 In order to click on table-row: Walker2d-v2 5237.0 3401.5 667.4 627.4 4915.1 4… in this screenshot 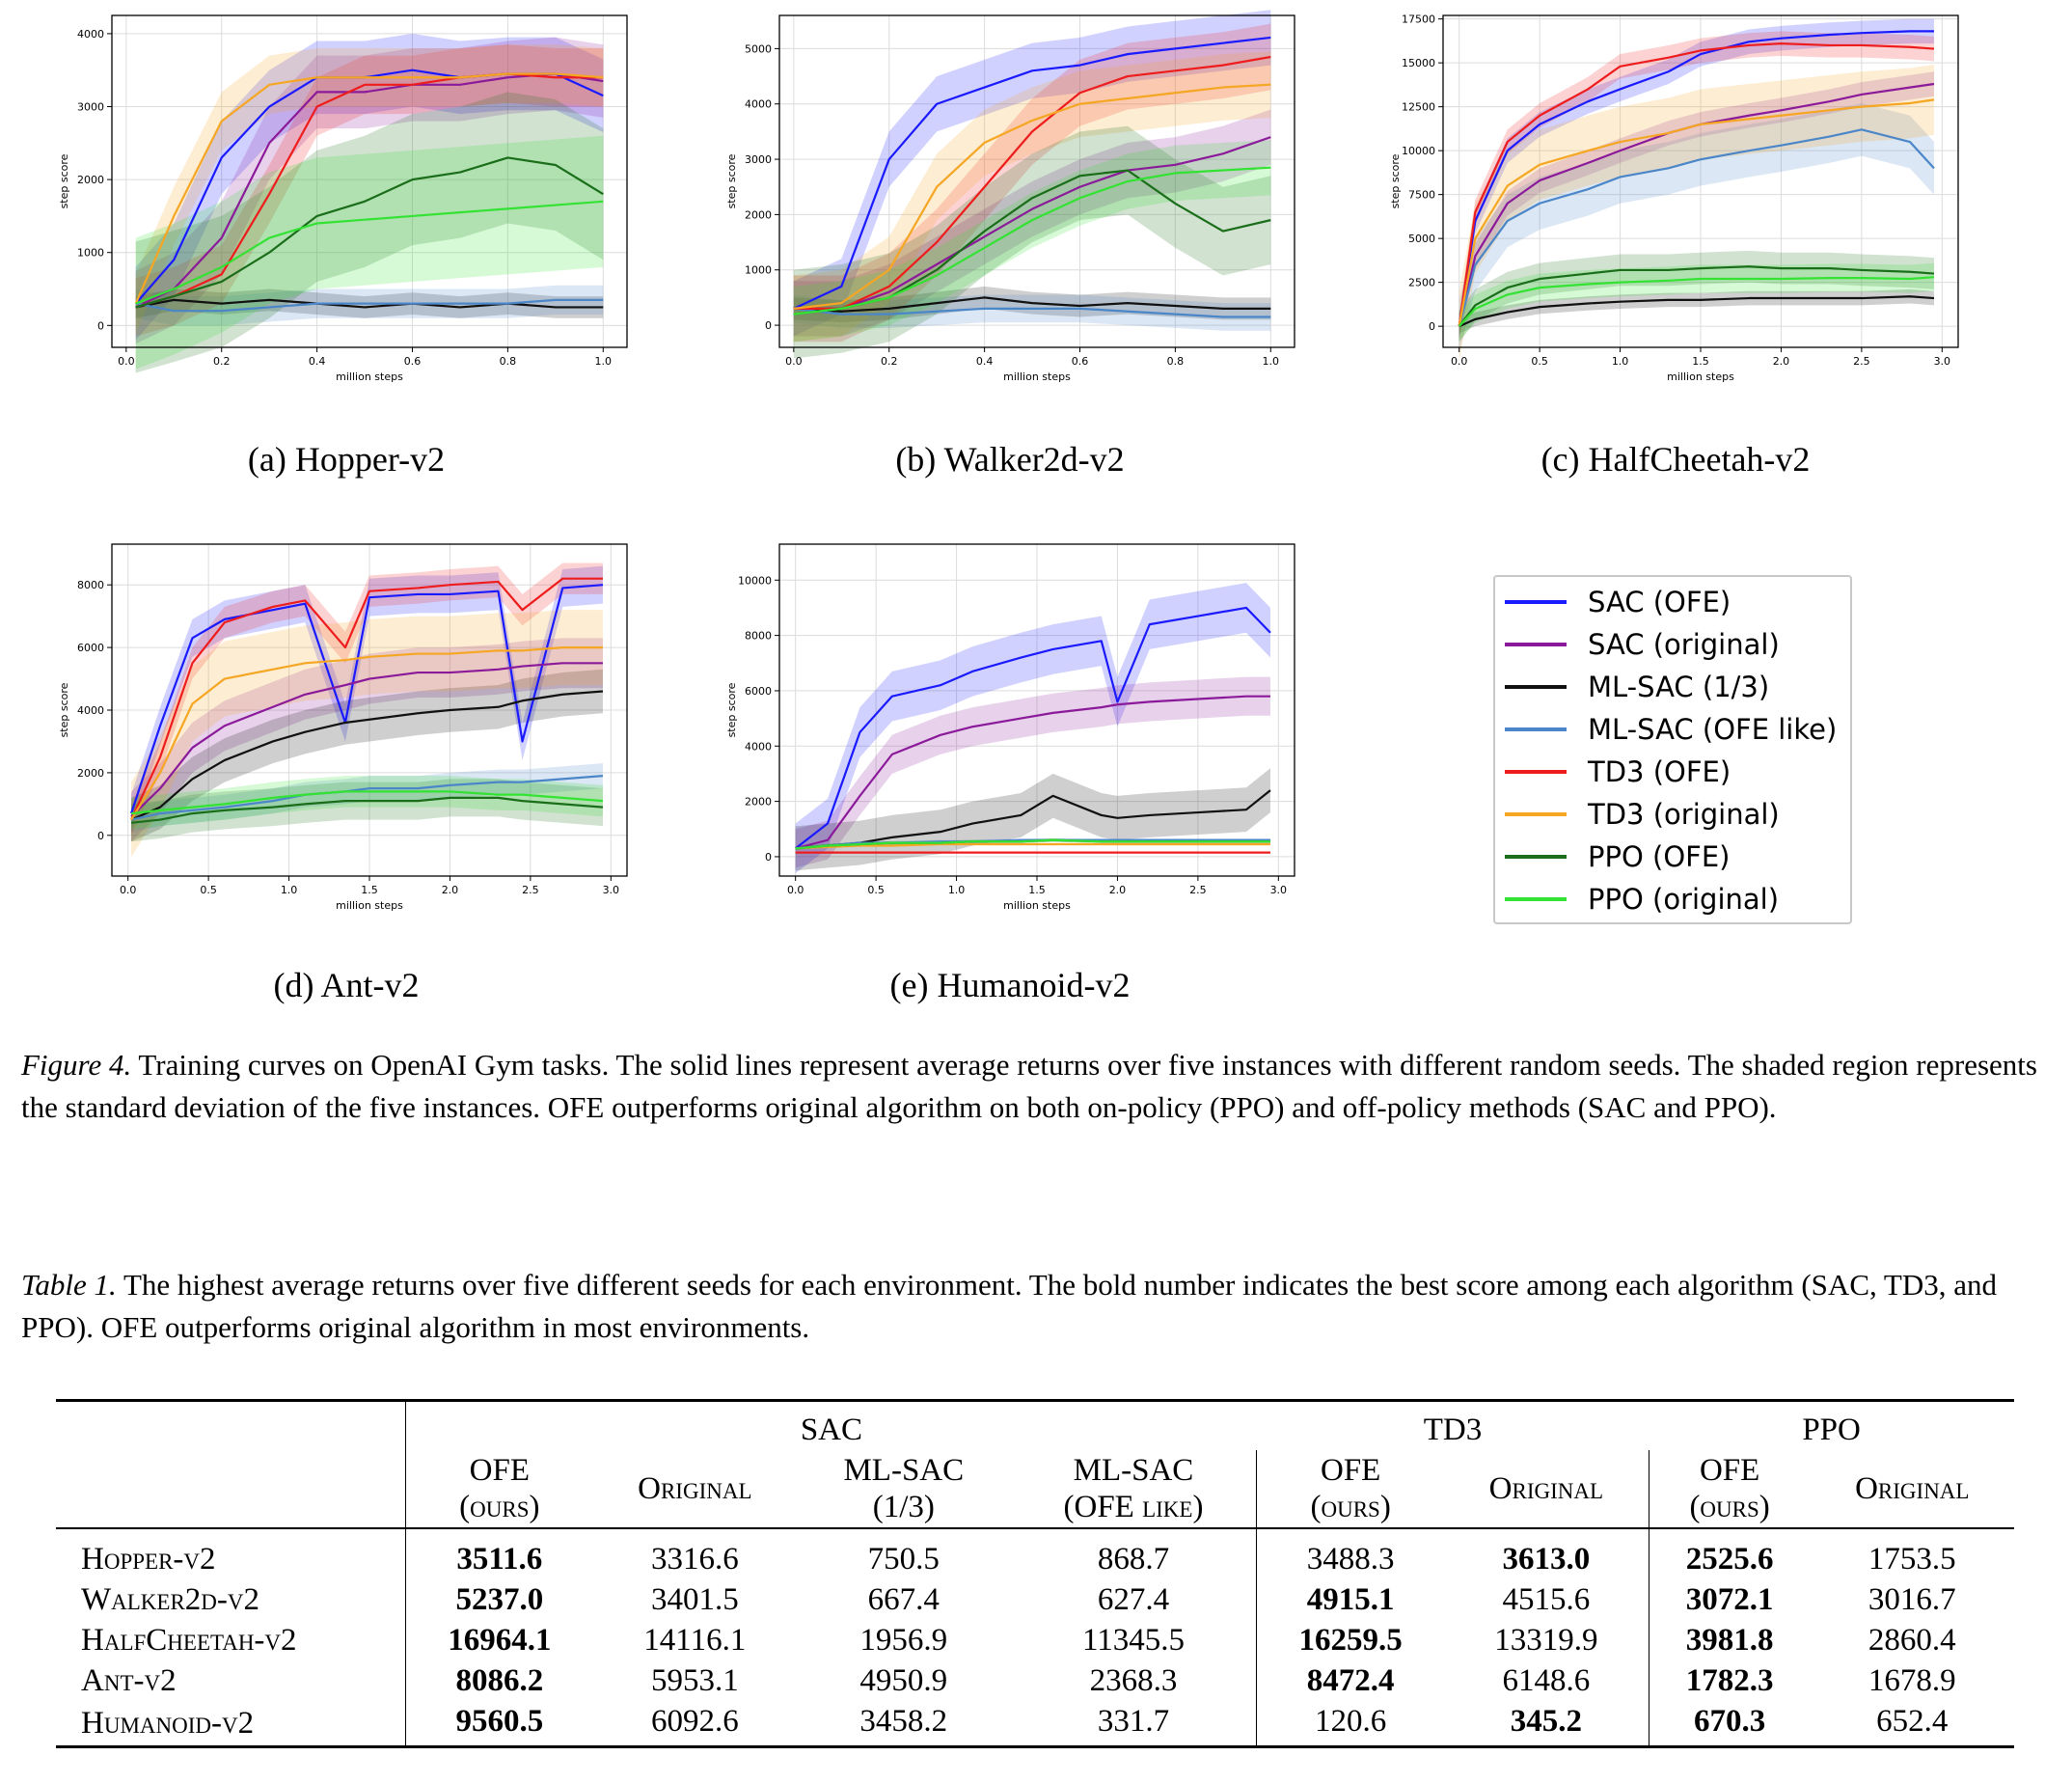, I will do `click(1035, 1599)`.